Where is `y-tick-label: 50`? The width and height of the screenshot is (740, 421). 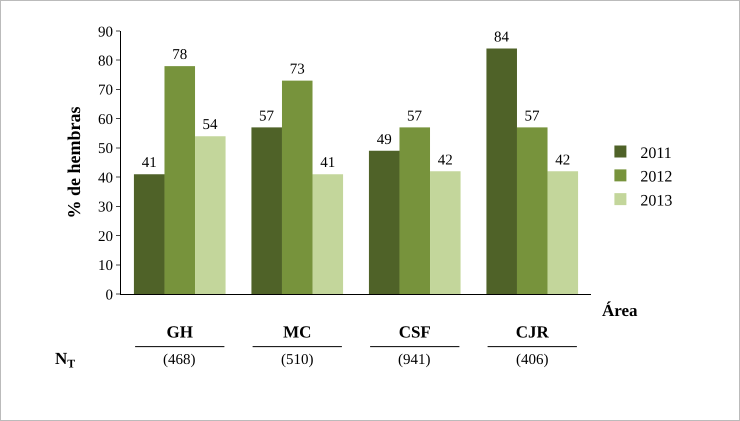 y-tick-label: 50 is located at coordinates (105, 149).